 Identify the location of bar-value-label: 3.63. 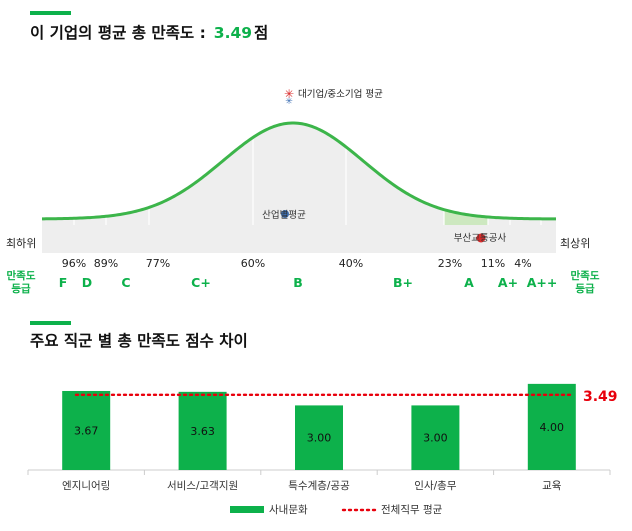
(202, 431).